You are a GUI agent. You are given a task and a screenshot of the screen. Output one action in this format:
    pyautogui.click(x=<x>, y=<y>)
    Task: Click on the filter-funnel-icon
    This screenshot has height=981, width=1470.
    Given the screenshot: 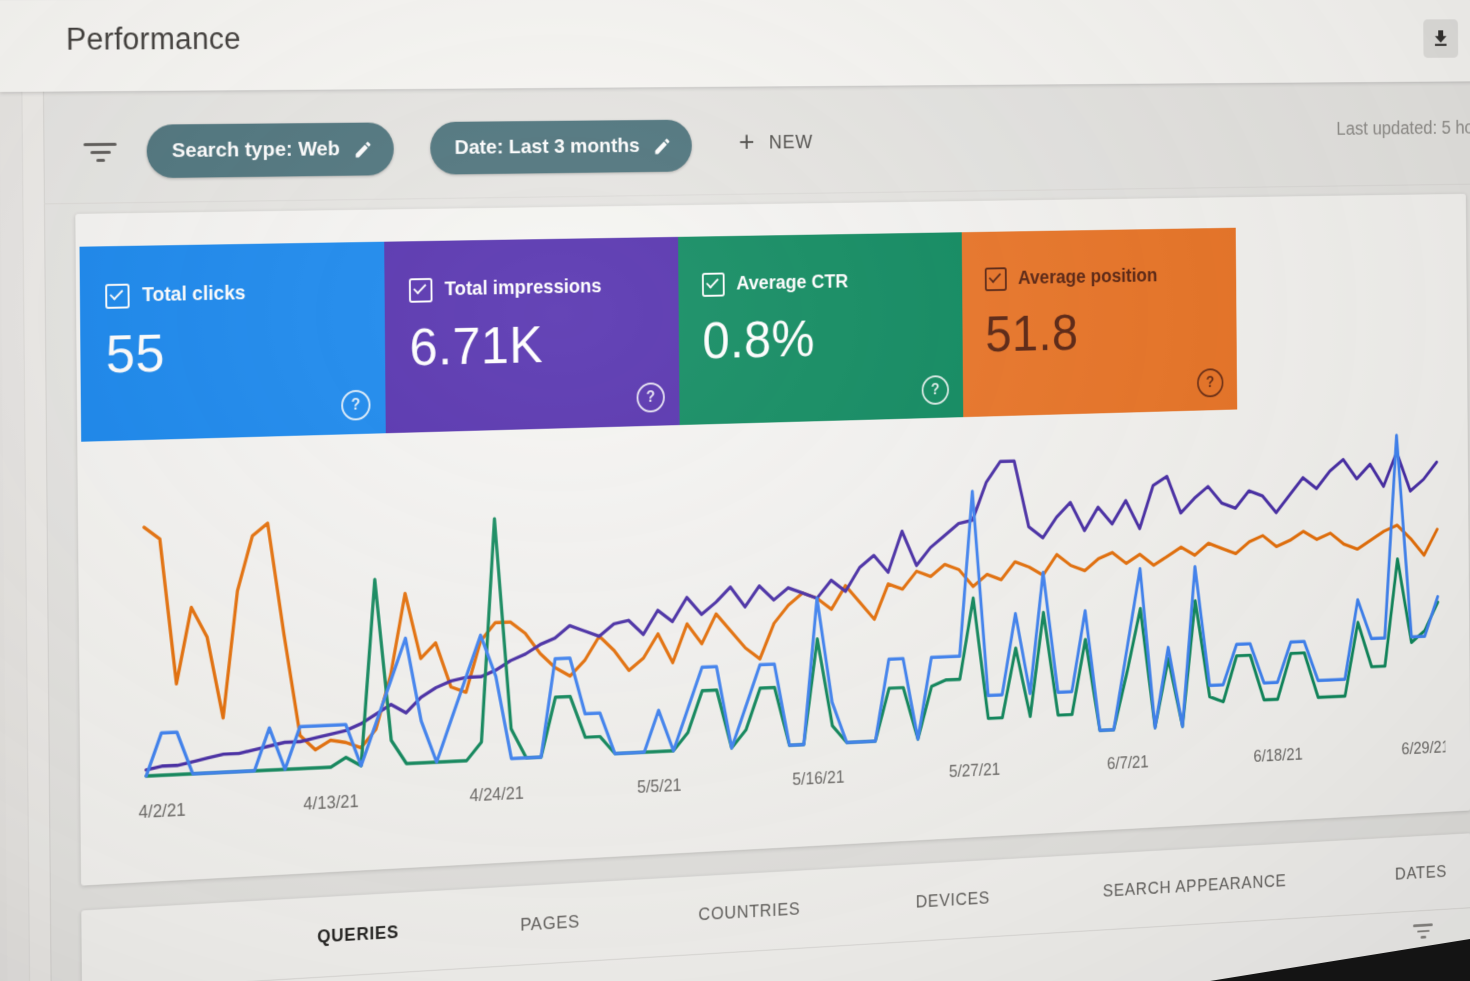 What is the action you would take?
    pyautogui.click(x=100, y=153)
    